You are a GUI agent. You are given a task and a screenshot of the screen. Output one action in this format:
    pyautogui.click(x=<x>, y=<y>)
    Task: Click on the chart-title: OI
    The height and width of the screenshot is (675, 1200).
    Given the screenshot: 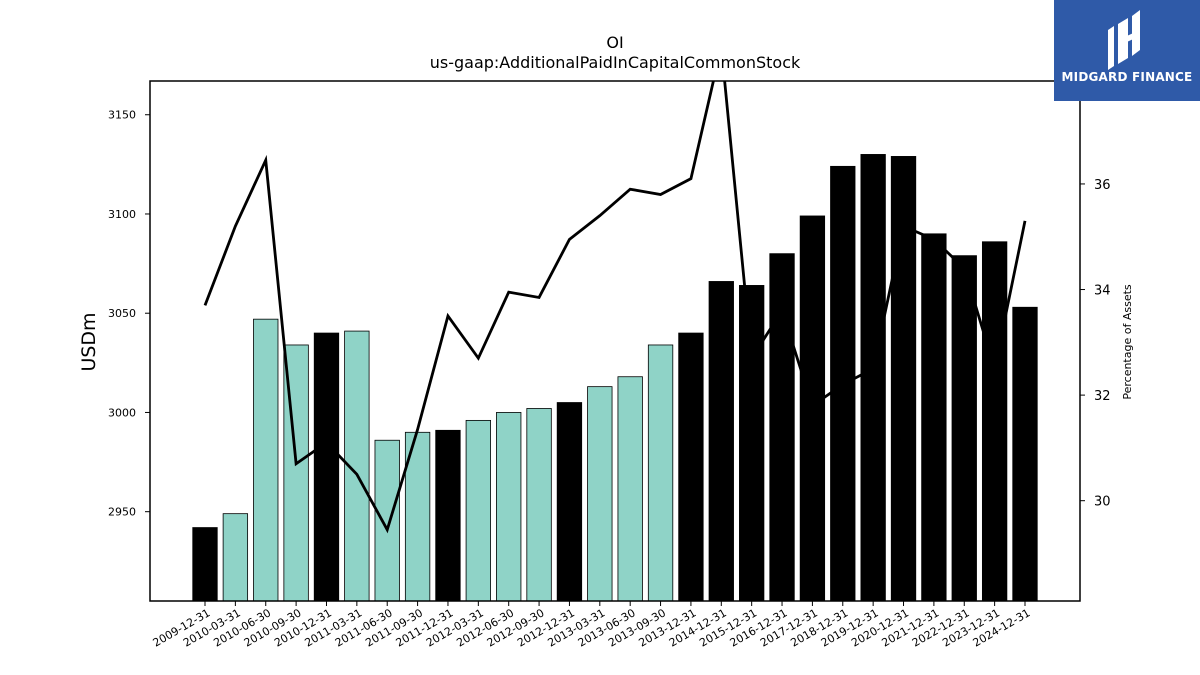 What is the action you would take?
    pyautogui.click(x=614, y=42)
    